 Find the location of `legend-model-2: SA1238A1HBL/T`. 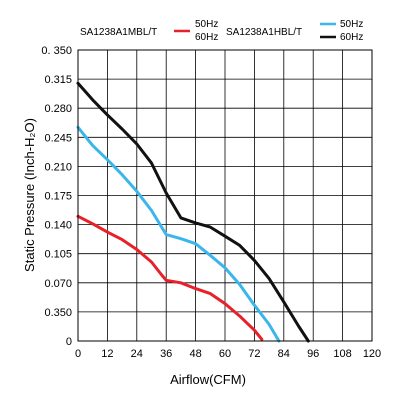

legend-model-2: SA1238A1HBL/T is located at coordinates (264, 32).